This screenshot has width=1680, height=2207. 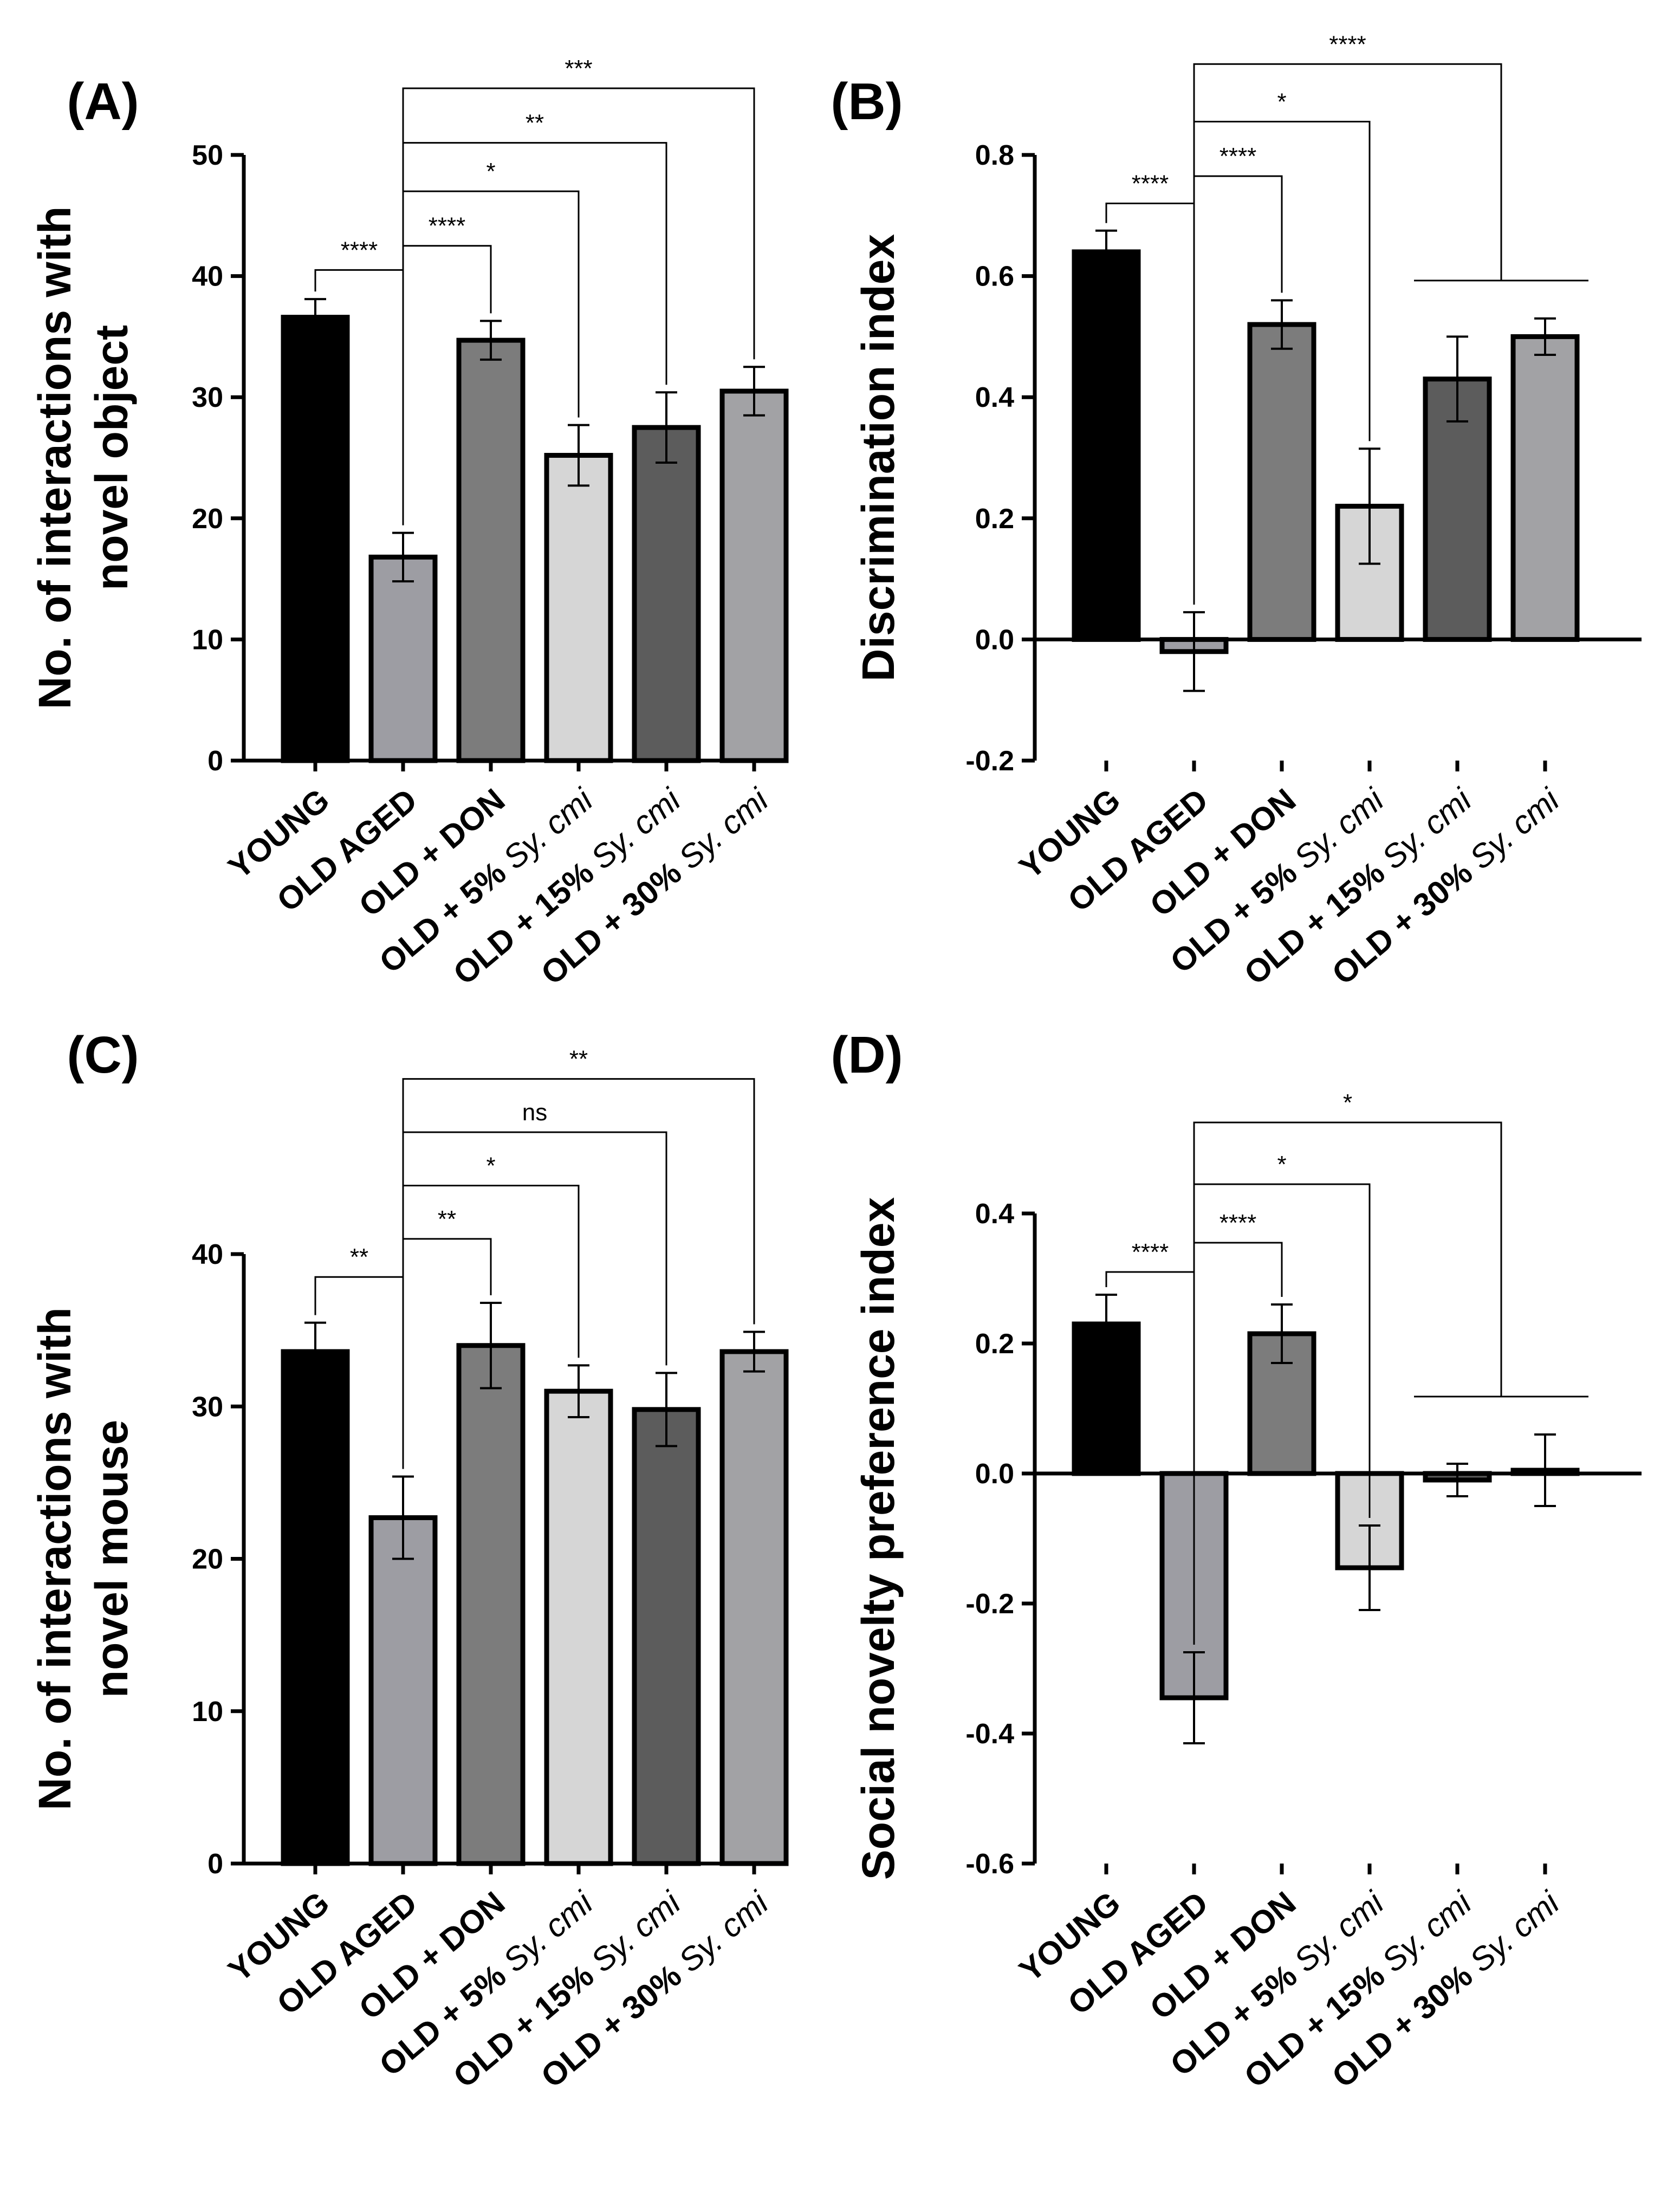 What do you see at coordinates (535, 1112) in the screenshot?
I see `significance-label: ns` at bounding box center [535, 1112].